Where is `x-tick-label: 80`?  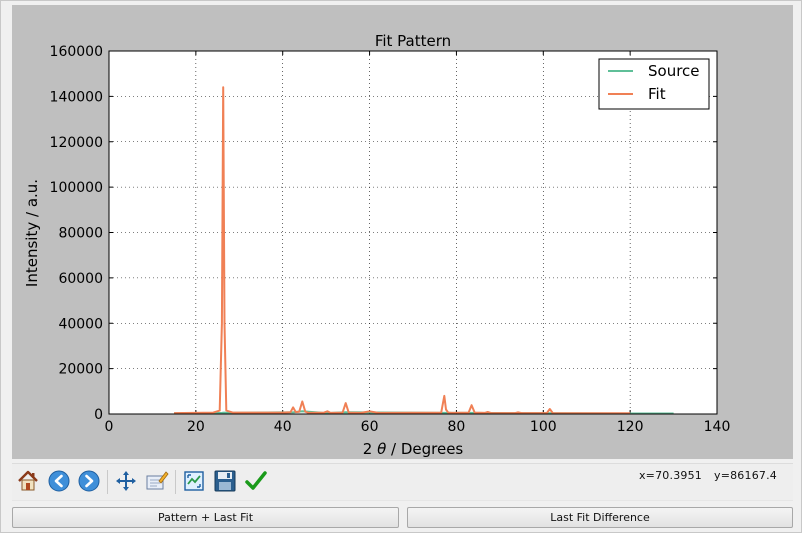
x-tick-label: 80 is located at coordinates (457, 427).